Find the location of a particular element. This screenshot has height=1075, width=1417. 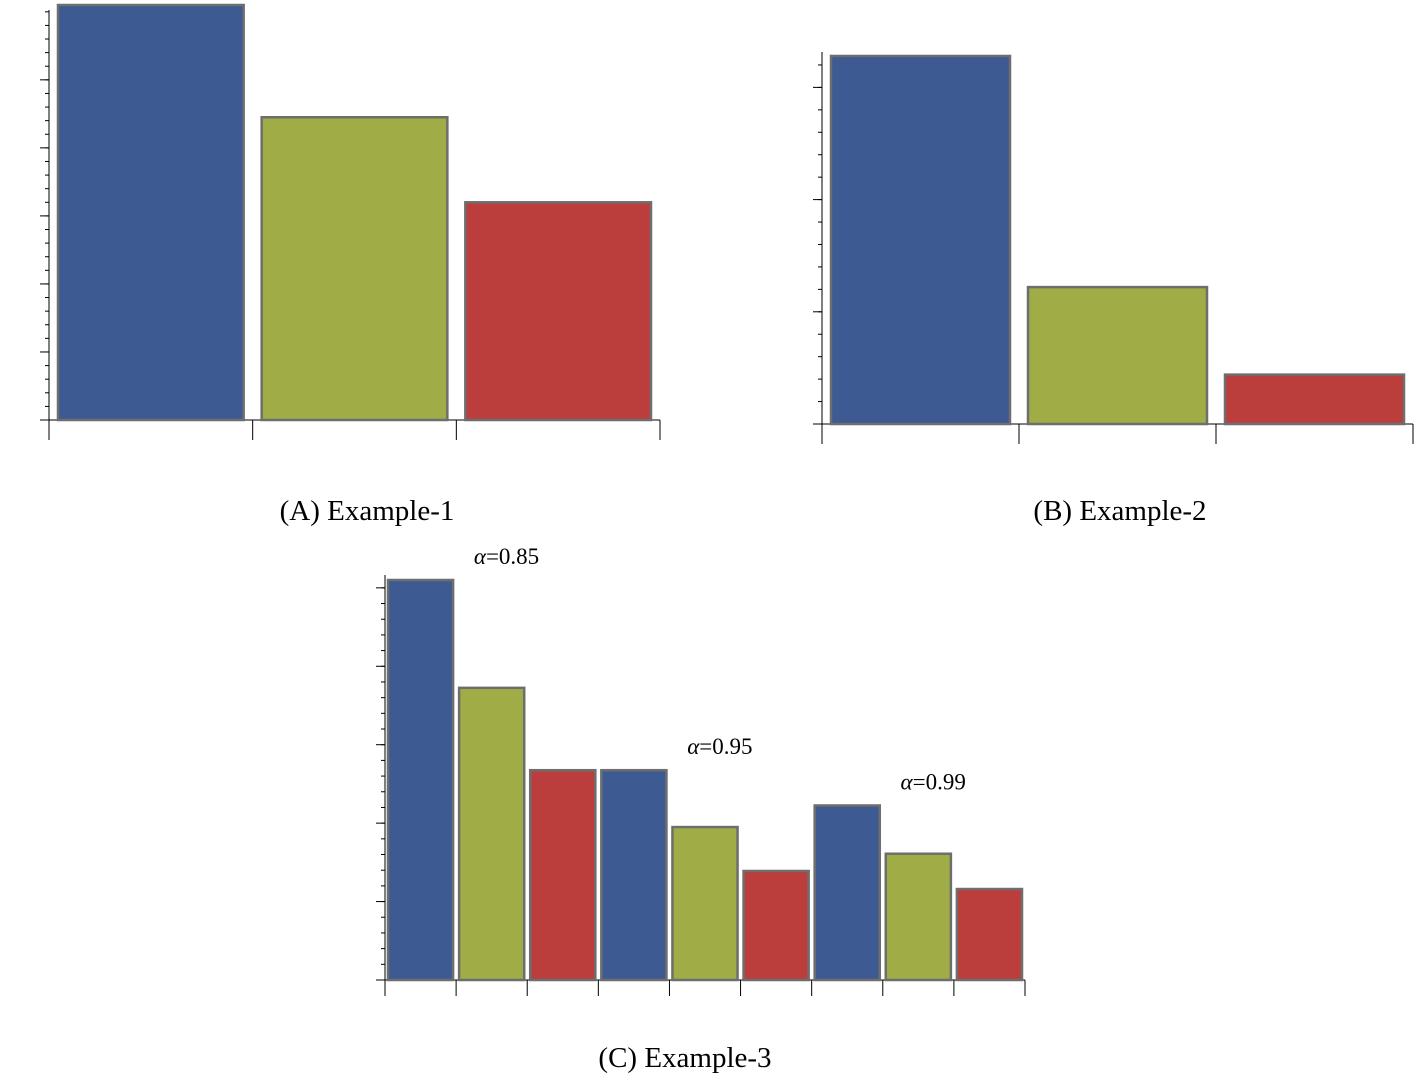

caption-example-1: (A) Example-1 is located at coordinates (367, 511).